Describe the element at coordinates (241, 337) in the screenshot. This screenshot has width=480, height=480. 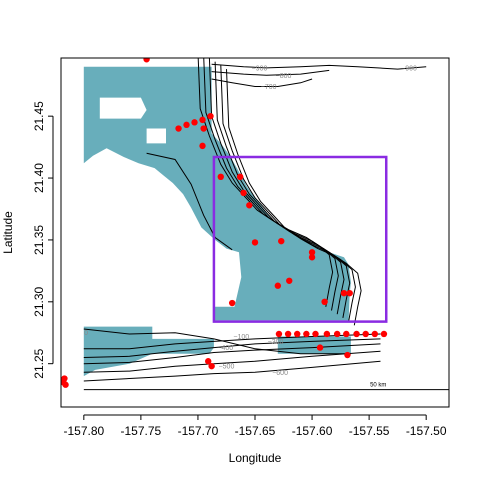
I see `contour-label-1: −100` at that location.